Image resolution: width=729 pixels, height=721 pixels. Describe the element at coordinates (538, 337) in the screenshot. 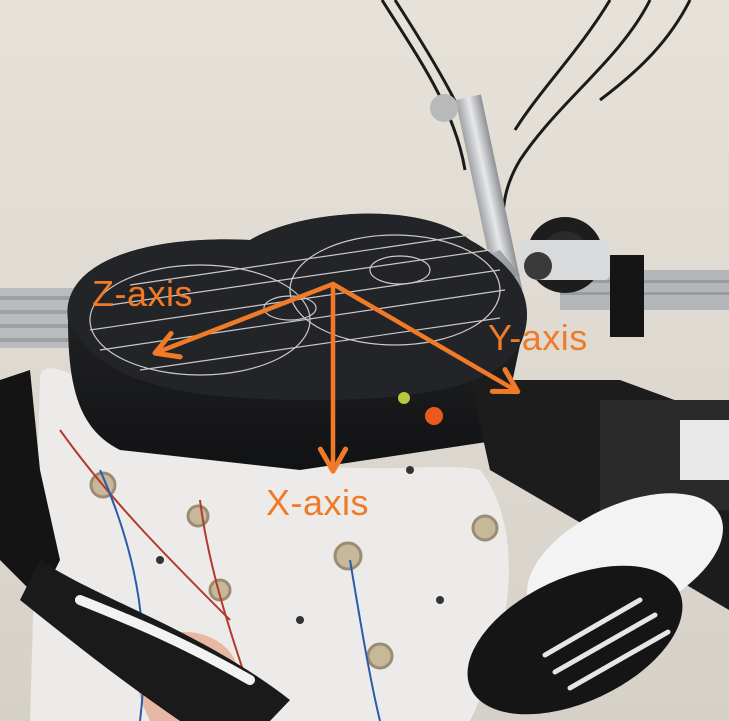

I see `y-axis-label: Y-axis` at that location.